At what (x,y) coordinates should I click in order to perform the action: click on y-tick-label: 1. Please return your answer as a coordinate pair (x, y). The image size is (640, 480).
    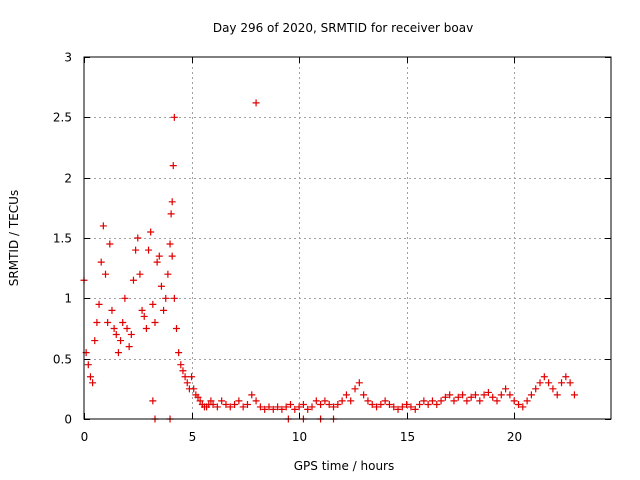
    Looking at the image, I should click on (68, 299).